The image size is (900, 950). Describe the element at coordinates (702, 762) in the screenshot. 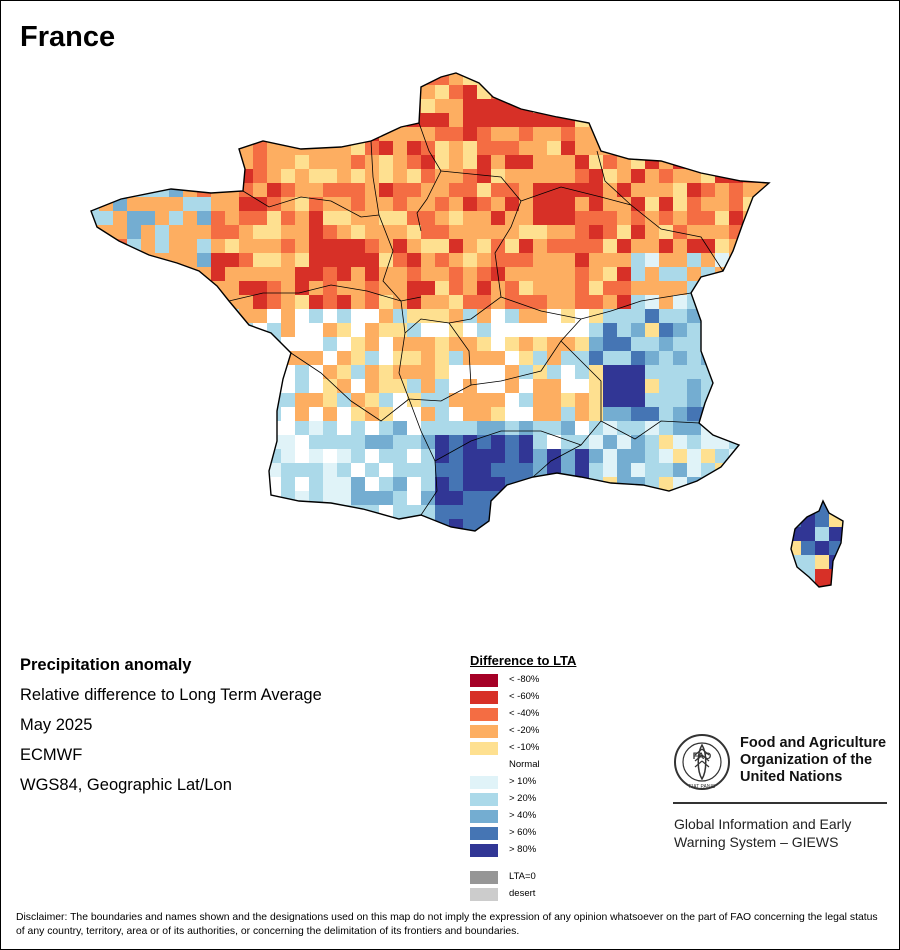

I see `fao-logo-icon: FAO FIAT PANIS` at that location.